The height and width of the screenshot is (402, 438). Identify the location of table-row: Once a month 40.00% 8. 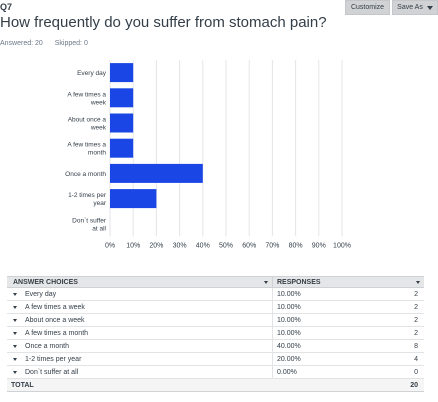
(215, 346).